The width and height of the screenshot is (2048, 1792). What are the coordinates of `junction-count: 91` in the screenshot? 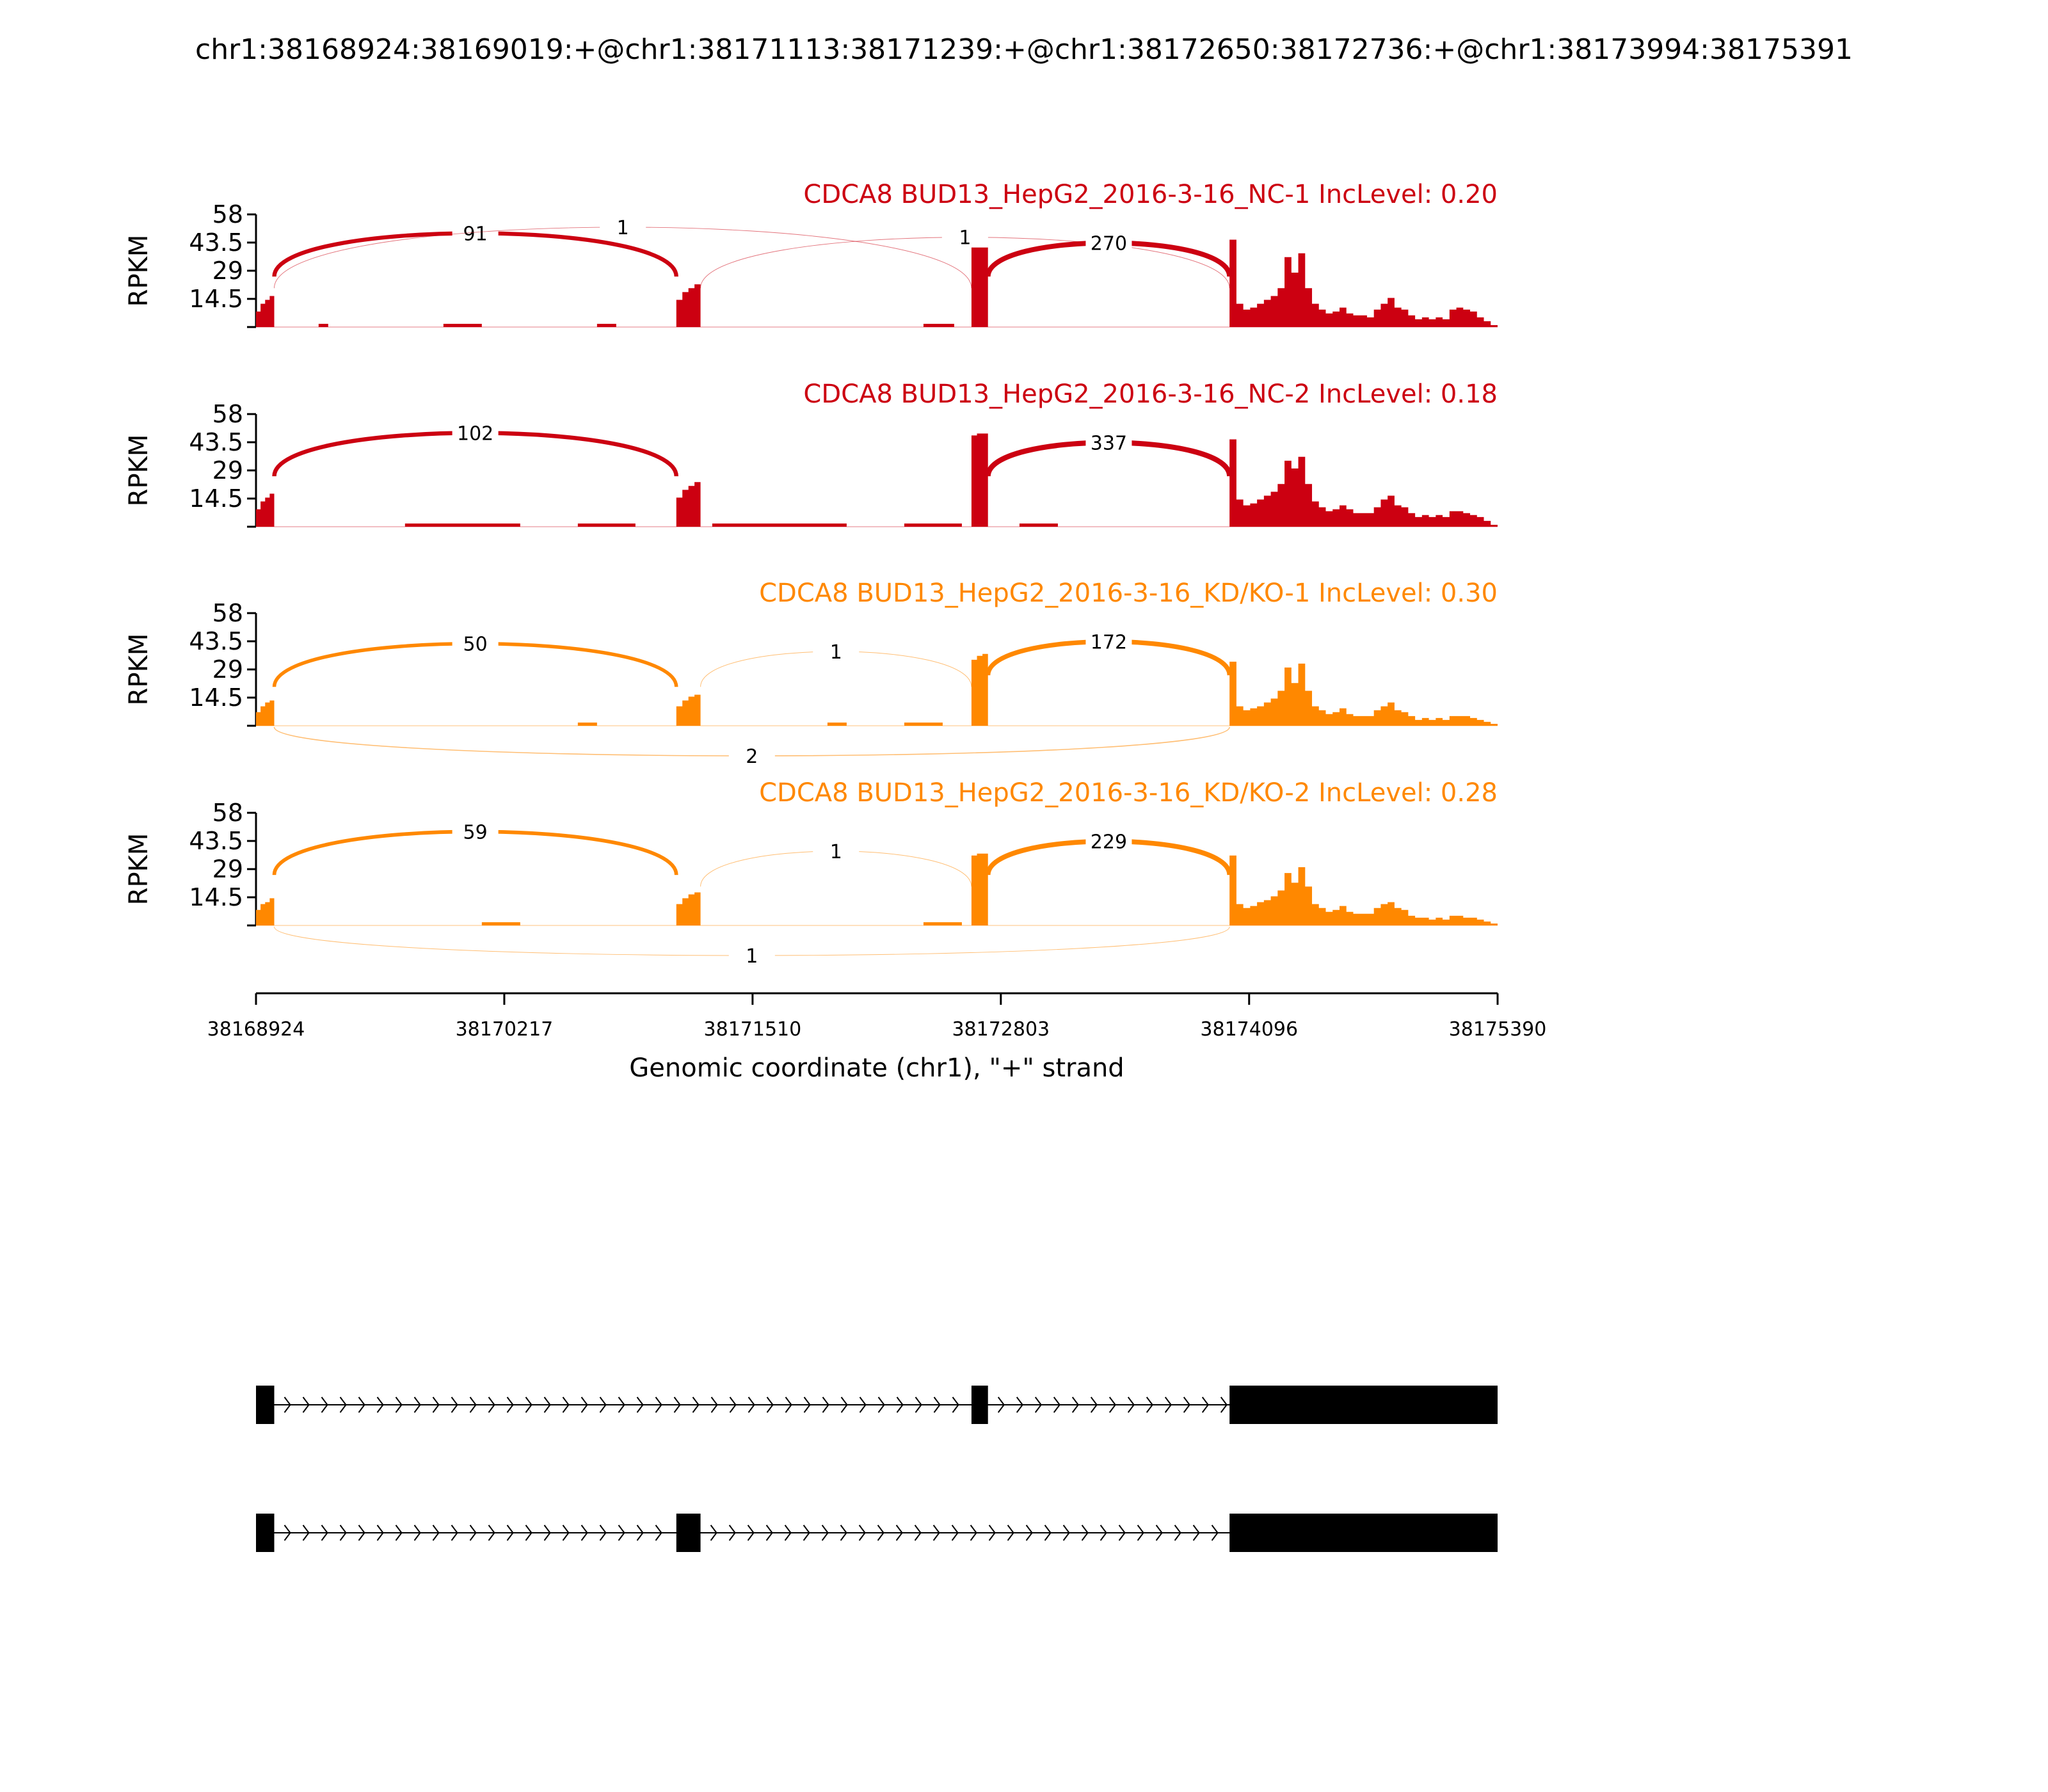 It's located at (475, 234).